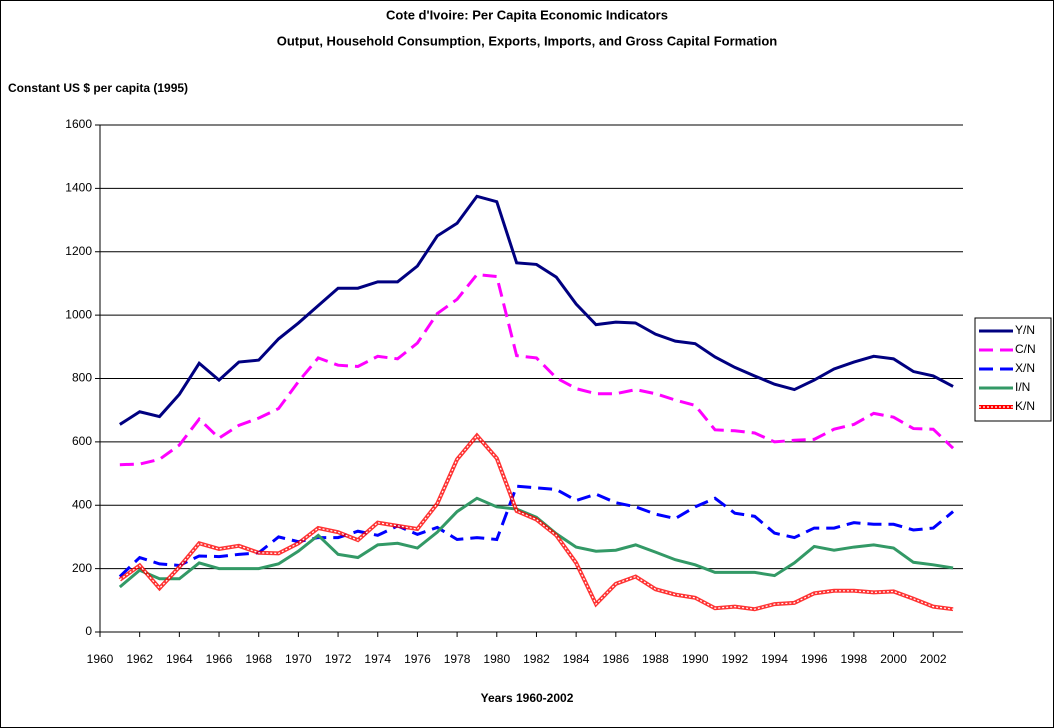 The height and width of the screenshot is (728, 1054). Describe the element at coordinates (1025, 406) in the screenshot. I see `legend-label: K/N` at that location.